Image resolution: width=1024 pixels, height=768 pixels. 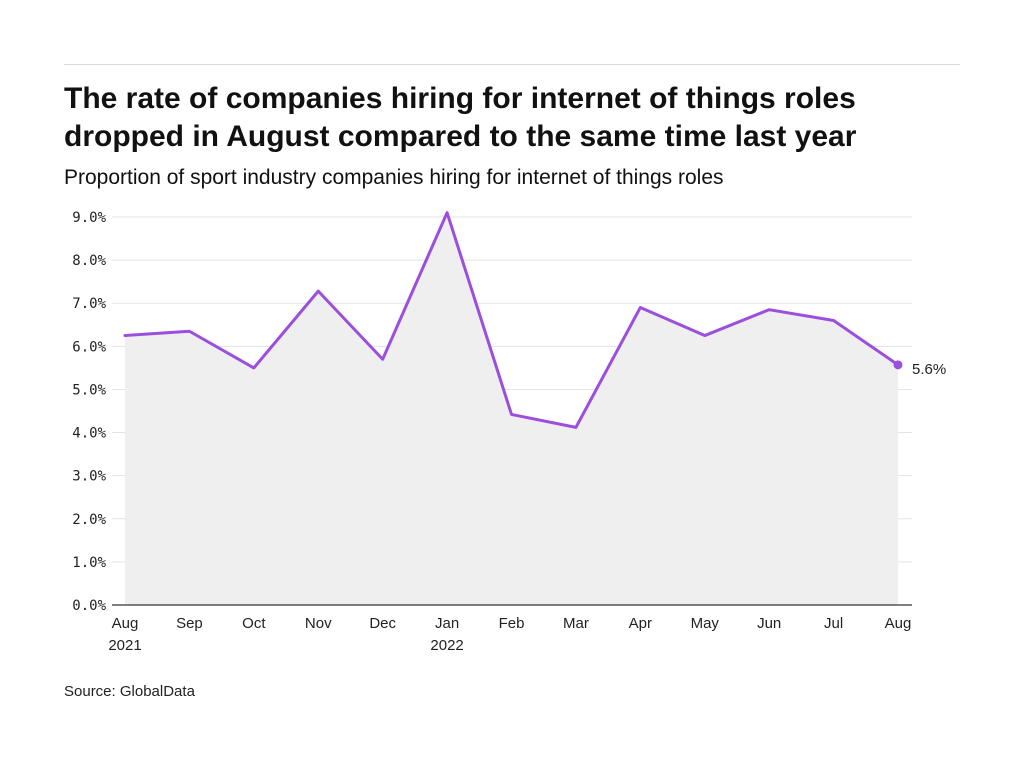 I want to click on x-tick-label: Oct, so click(x=254, y=623).